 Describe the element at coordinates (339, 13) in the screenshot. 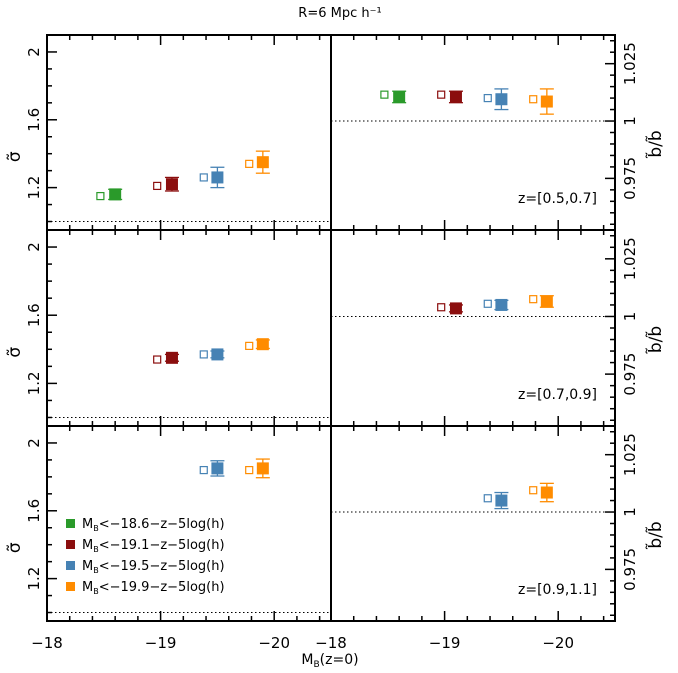

I see `chart-title: R=6 Mpc h⁻¹` at that location.